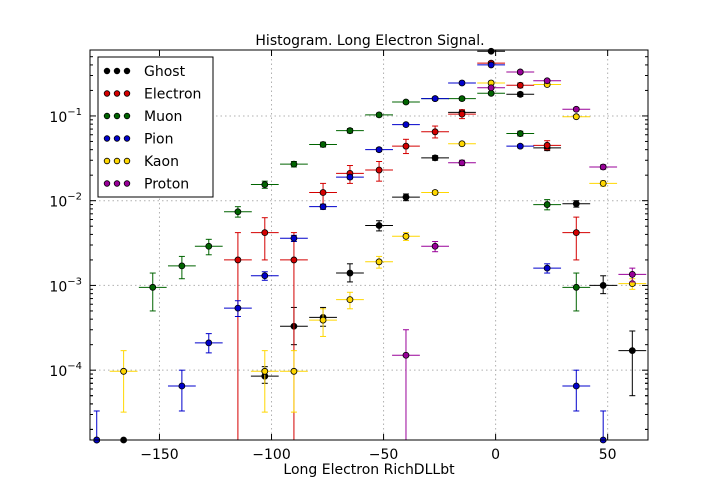  What do you see at coordinates (74, 112) in the screenshot?
I see `y-tick-exponent: −1` at bounding box center [74, 112].